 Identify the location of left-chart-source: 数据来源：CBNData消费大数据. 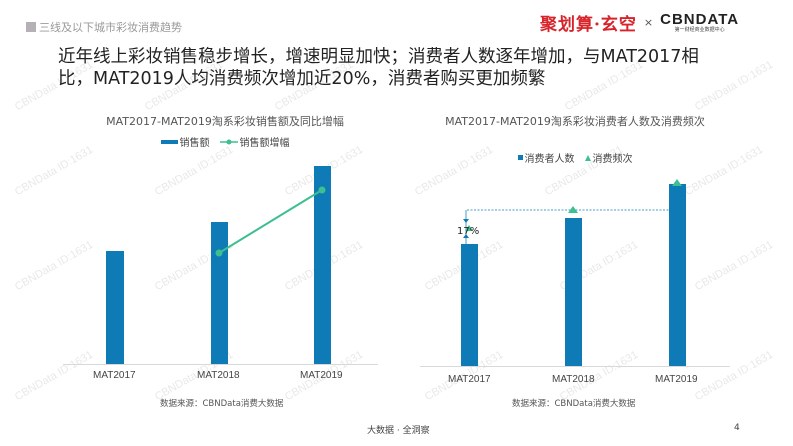
(222, 404).